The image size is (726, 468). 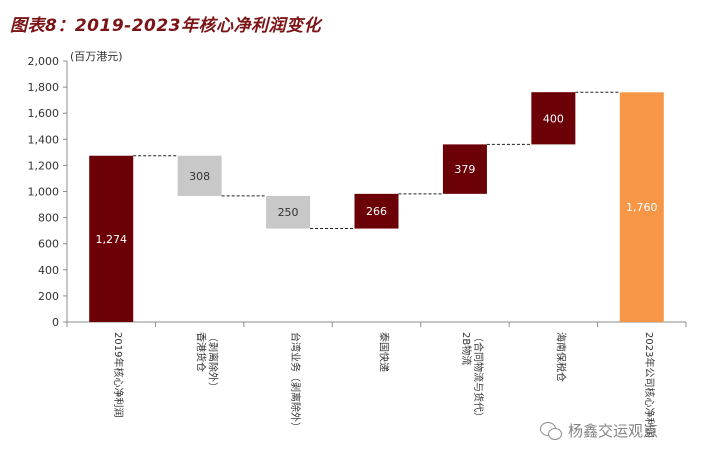 What do you see at coordinates (649, 384) in the screenshot?
I see `x-tick-label: 2023年公司核心净利润` at bounding box center [649, 384].